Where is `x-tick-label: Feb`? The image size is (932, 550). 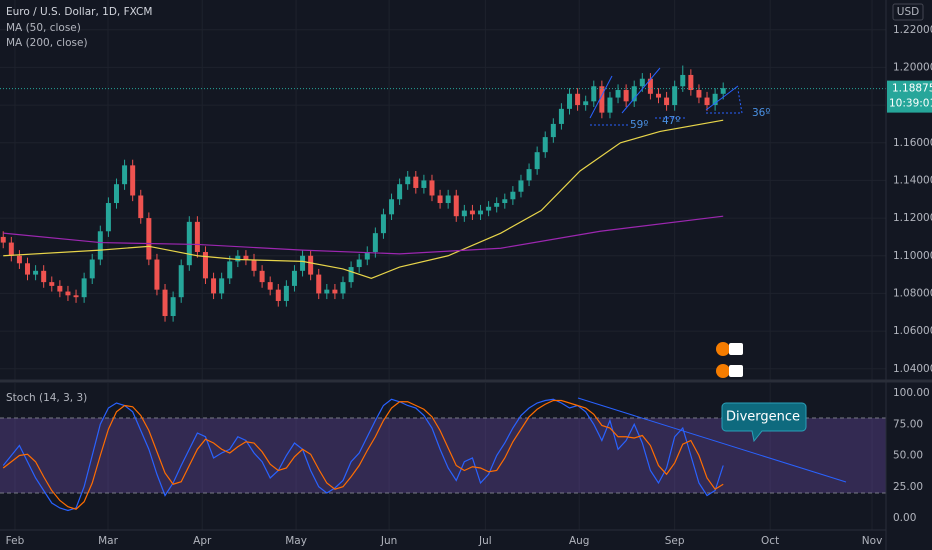
x-tick-label: Feb is located at coordinates (15, 541).